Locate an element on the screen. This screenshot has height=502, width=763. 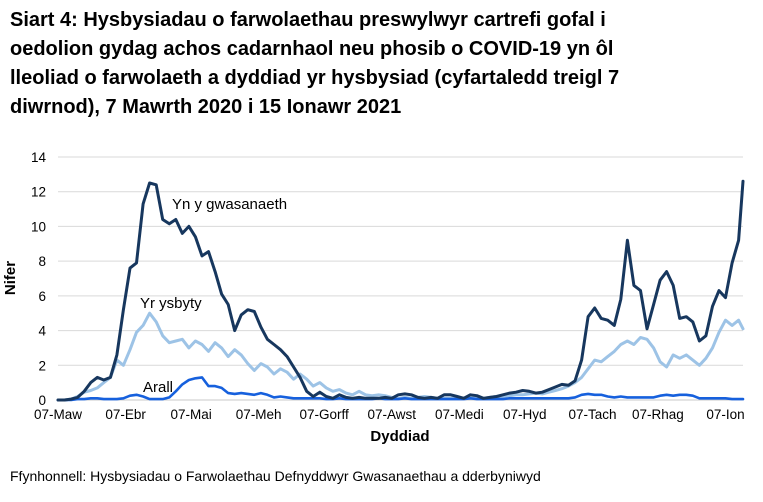
x-tick-label: 07-Medi is located at coordinates (459, 414).